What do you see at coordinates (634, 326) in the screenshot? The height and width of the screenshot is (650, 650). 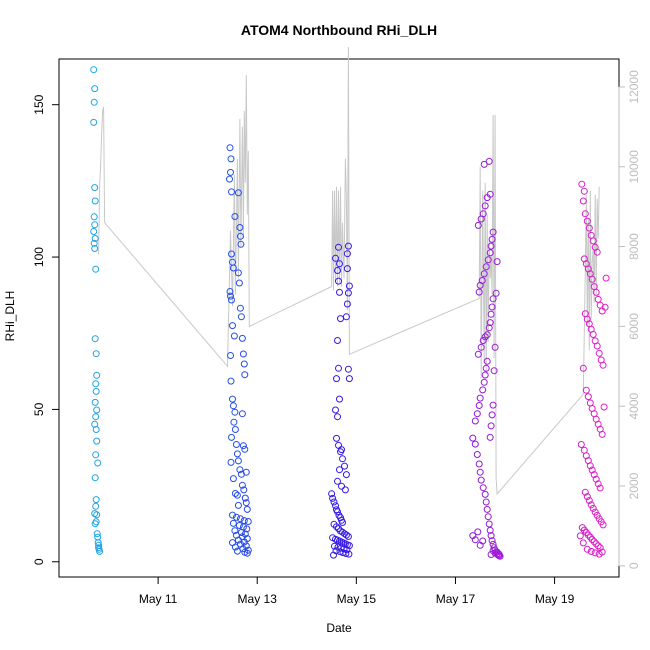 I see `y2-tick-label: 6000` at bounding box center [634, 326].